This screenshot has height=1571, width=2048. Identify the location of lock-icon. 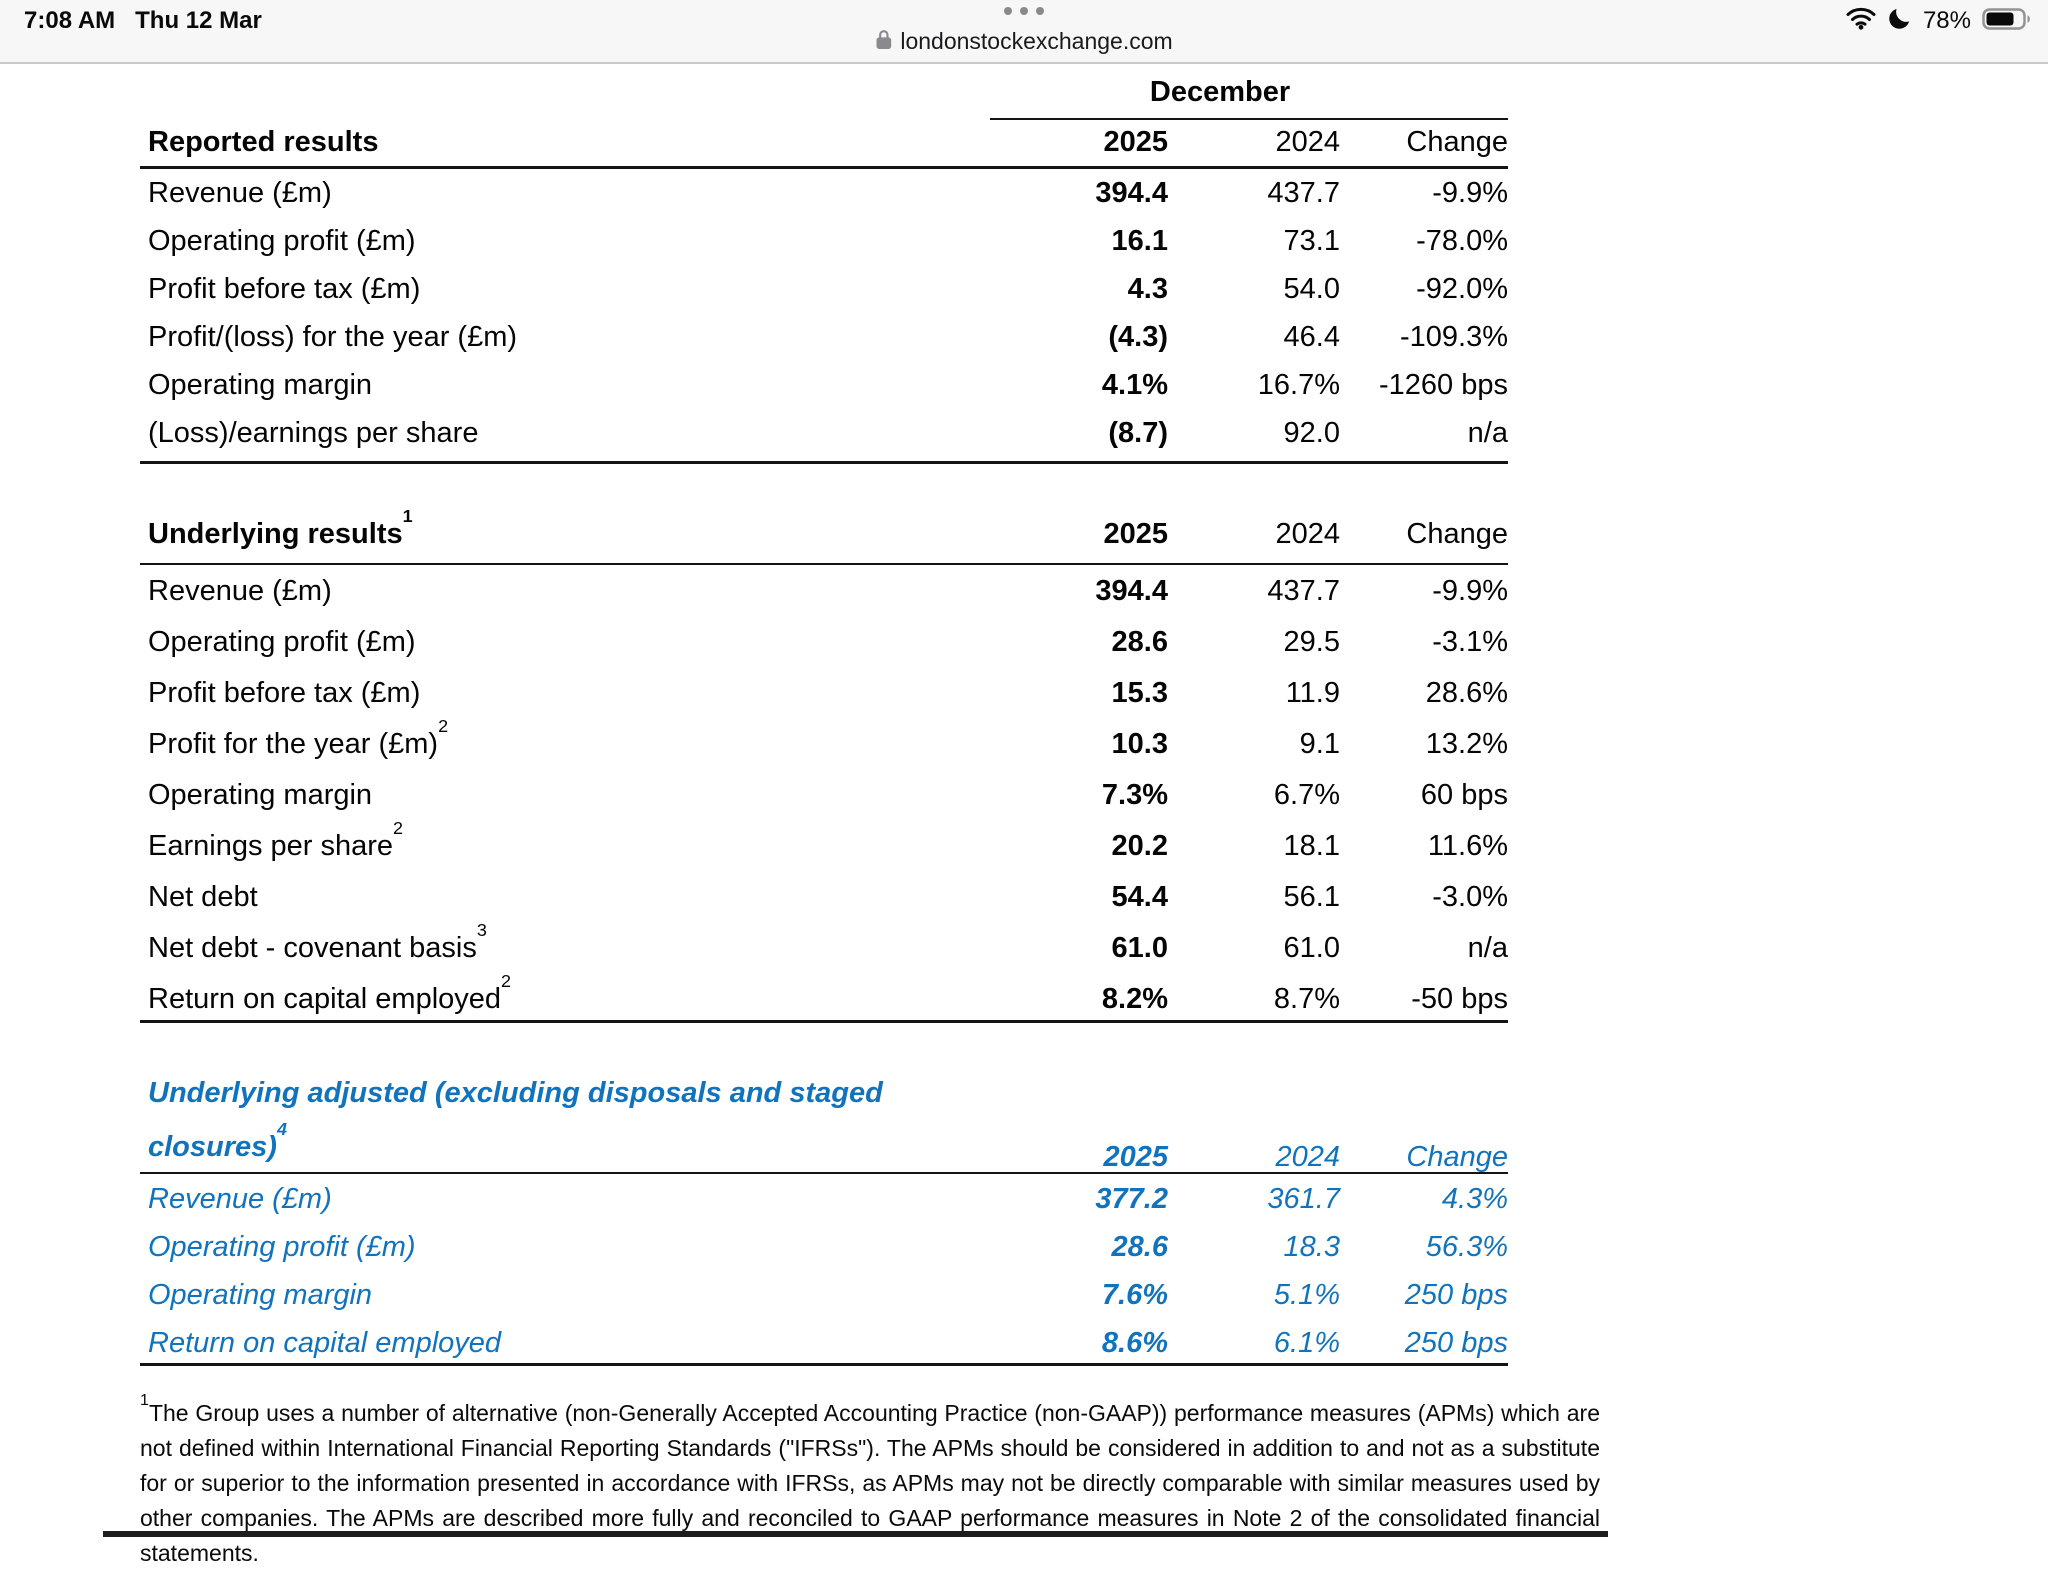
(883, 41).